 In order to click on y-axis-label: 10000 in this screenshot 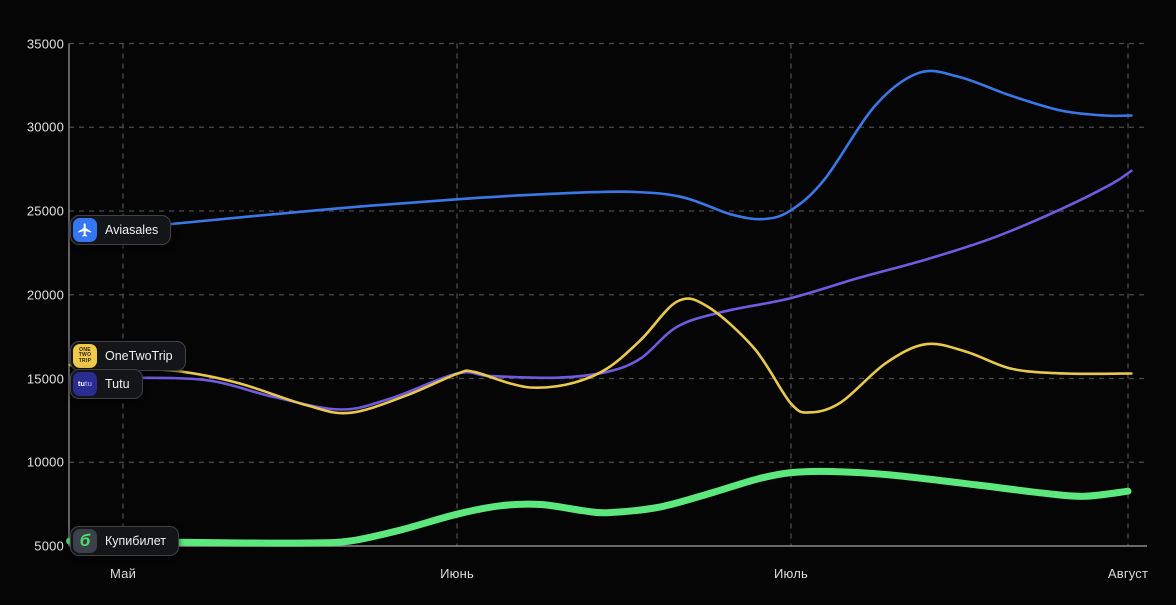, I will do `click(45, 462)`.